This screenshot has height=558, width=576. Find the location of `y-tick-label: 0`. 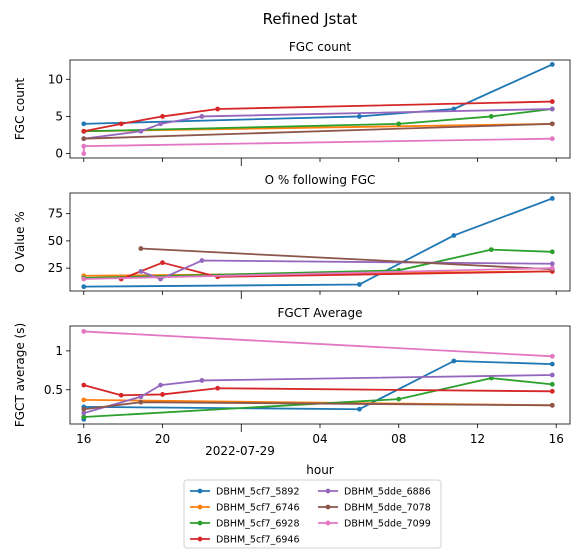

y-tick-label: 0 is located at coordinates (59, 154).